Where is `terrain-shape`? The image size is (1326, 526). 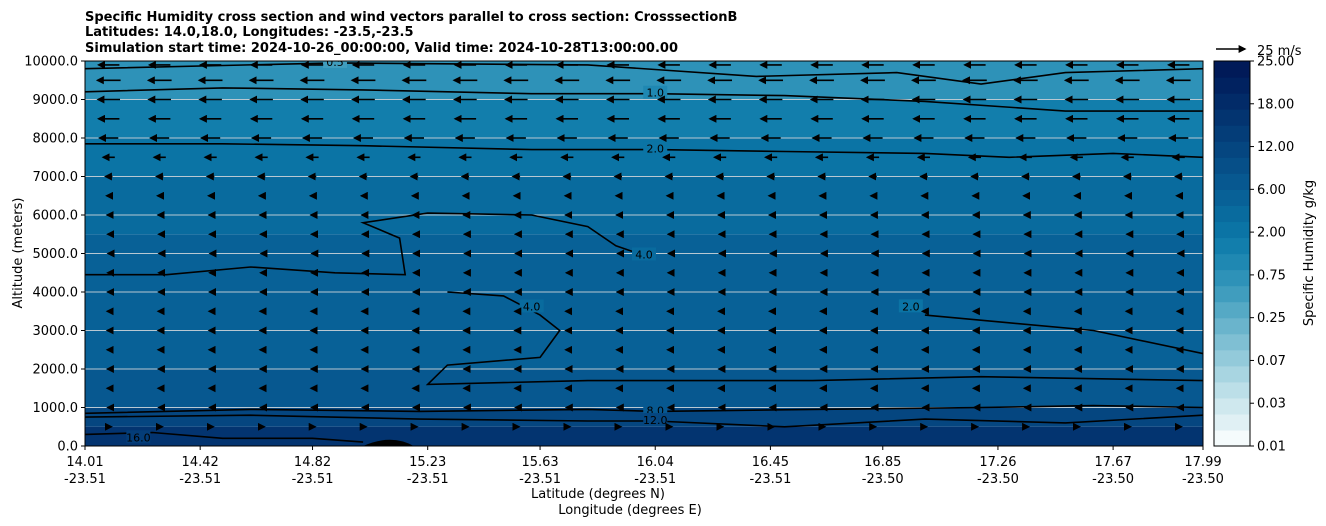
terrain-shape is located at coordinates (388, 442).